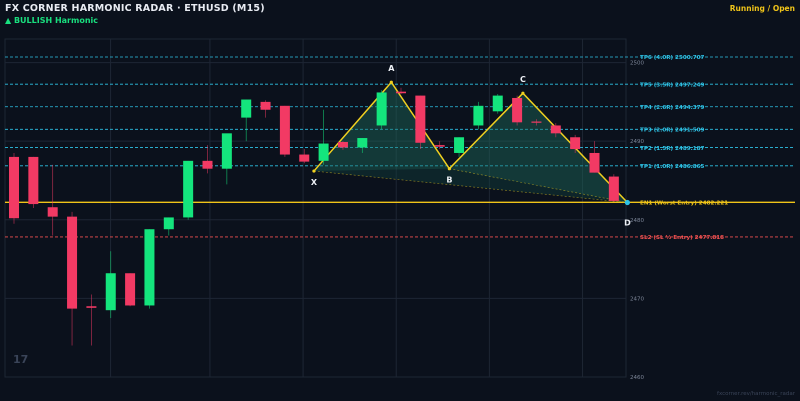 This screenshot has width=800, height=401. I want to click on level-label-tp1: TP1 (1.0R) 2486.865, so click(672, 167).